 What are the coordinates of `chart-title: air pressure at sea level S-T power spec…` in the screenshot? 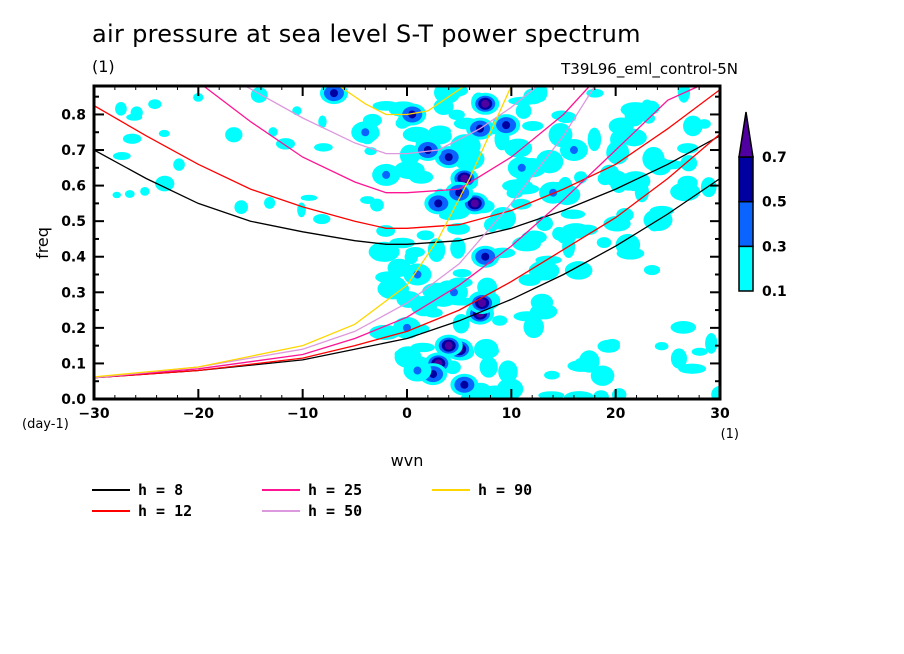 It's located at (366, 34).